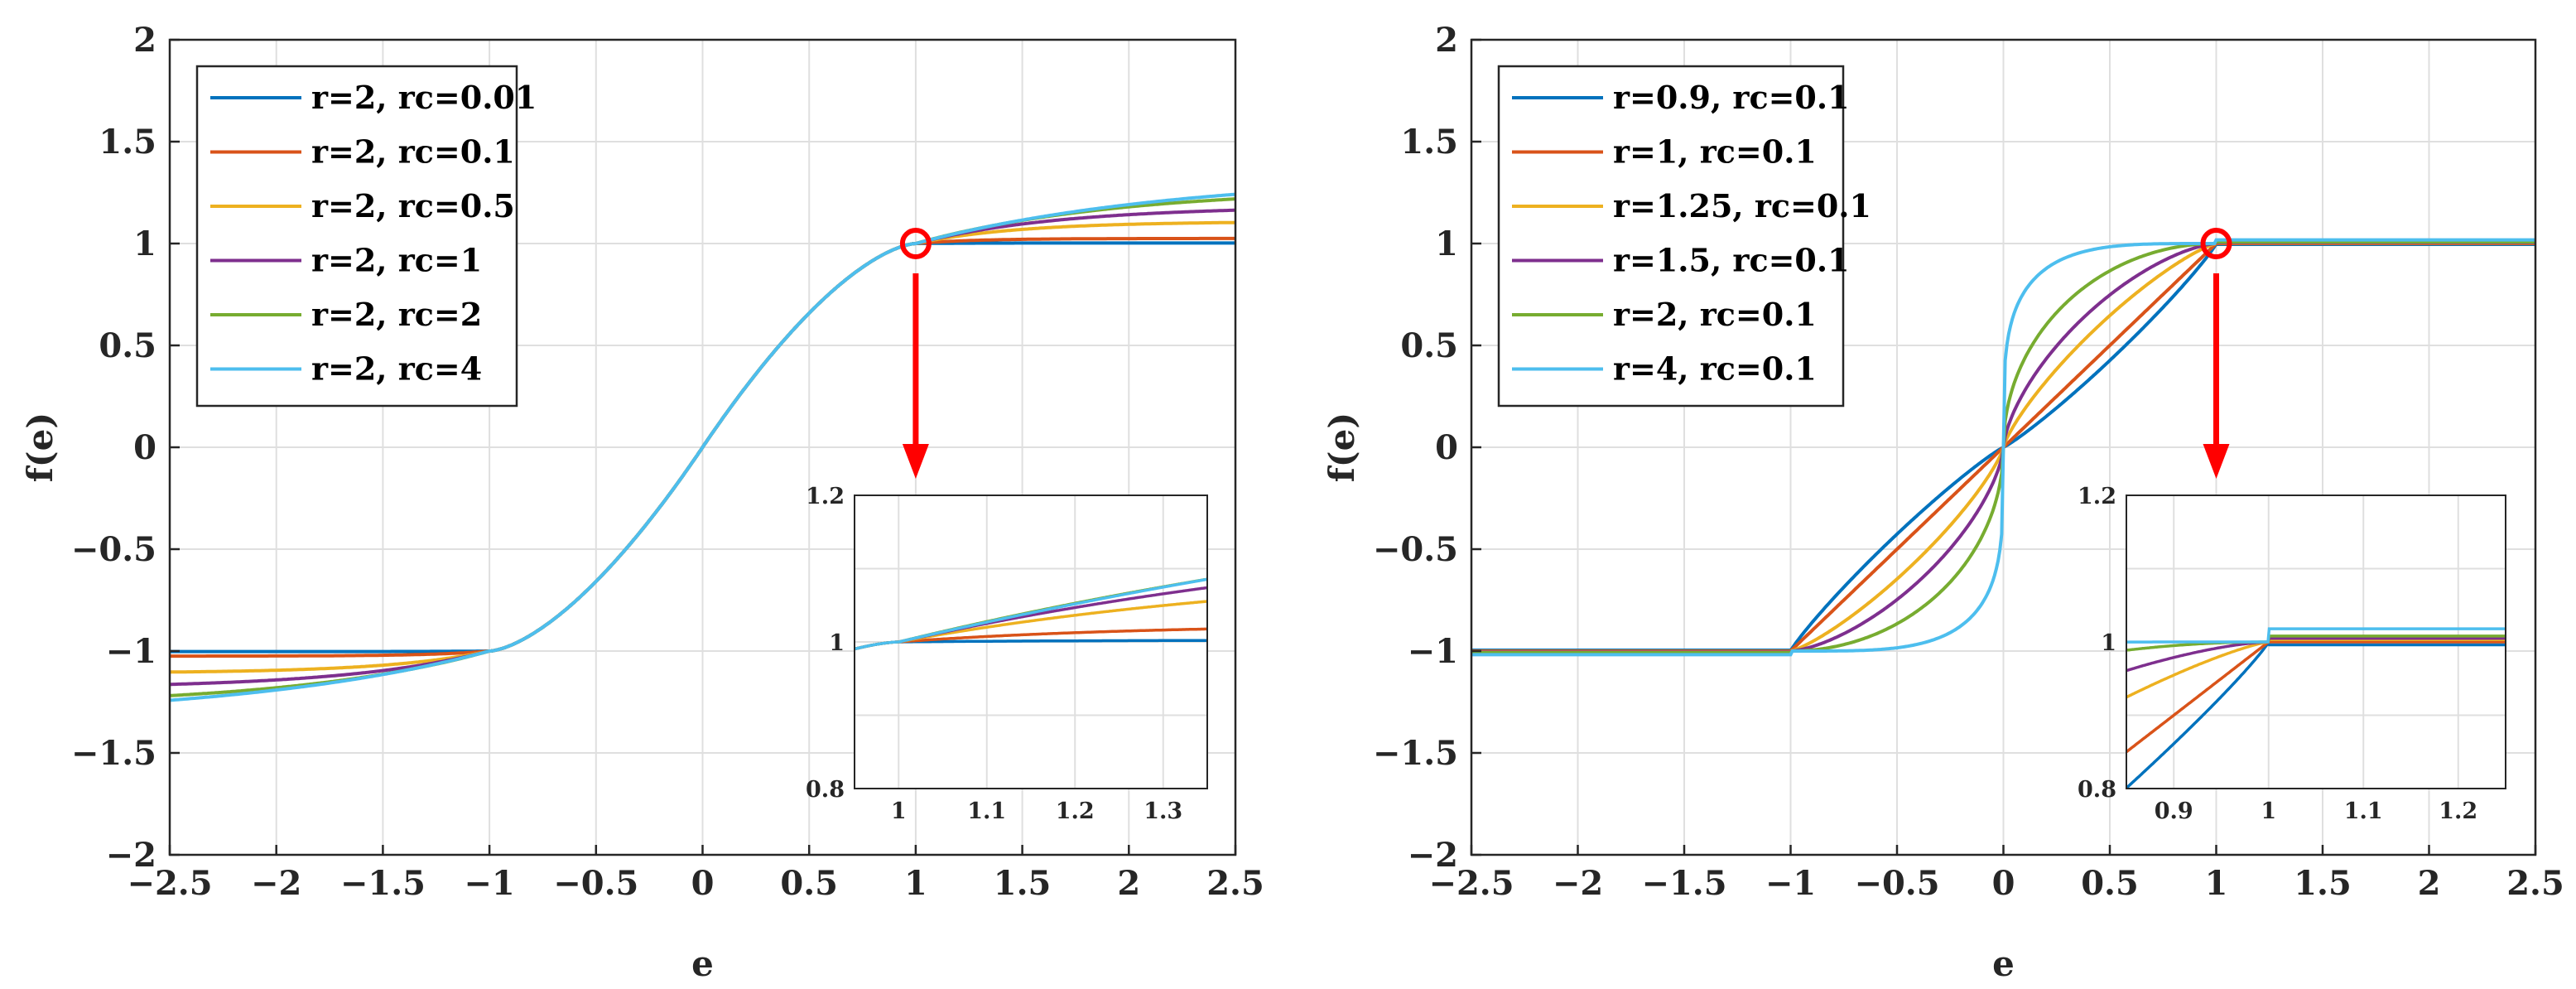 The image size is (2576, 989). What do you see at coordinates (396, 260) in the screenshot?
I see `legend-label-4: r=2, rc=1` at bounding box center [396, 260].